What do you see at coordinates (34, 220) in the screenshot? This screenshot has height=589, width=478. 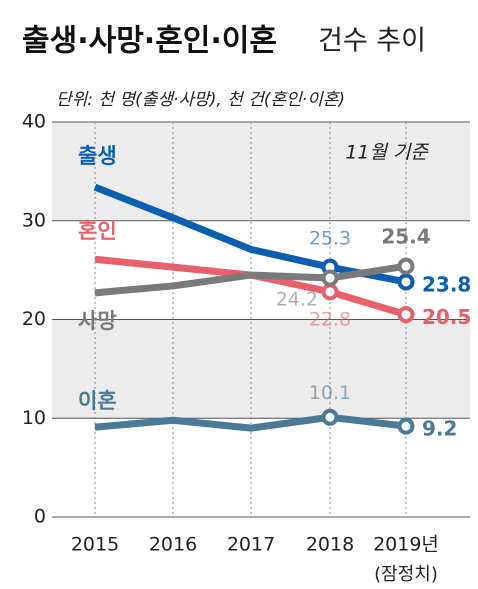 I see `y-tick-label: 30` at bounding box center [34, 220].